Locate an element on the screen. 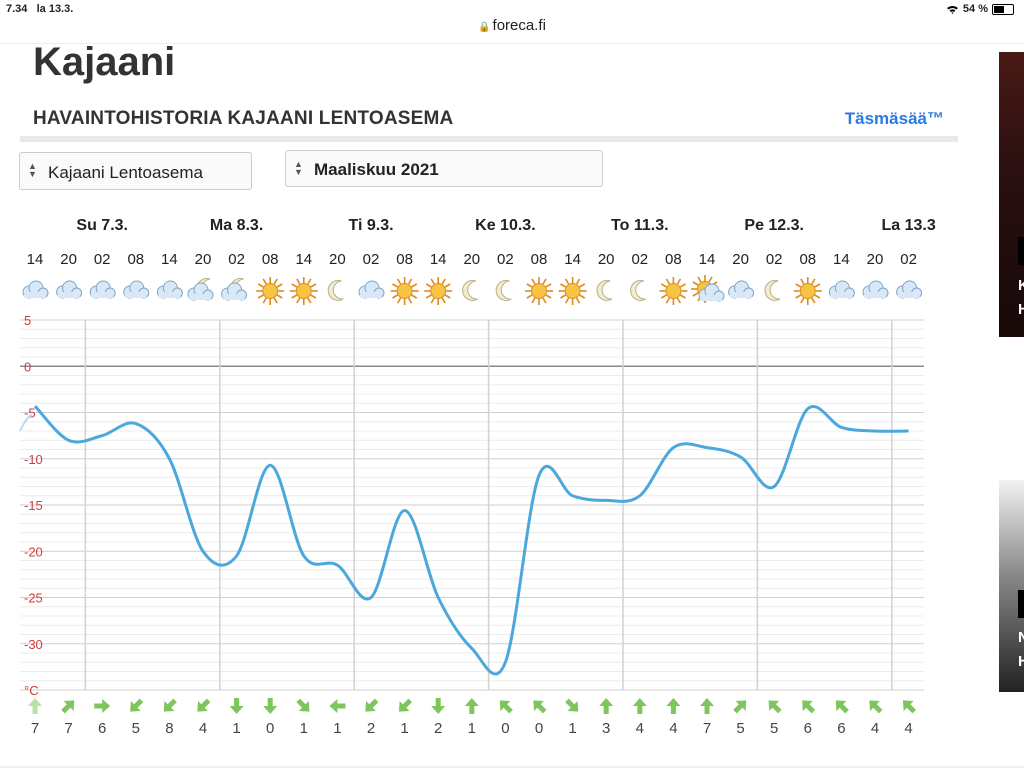 This screenshot has width=1024, height=768. day-label: Ti 9.3. is located at coordinates (370, 225).